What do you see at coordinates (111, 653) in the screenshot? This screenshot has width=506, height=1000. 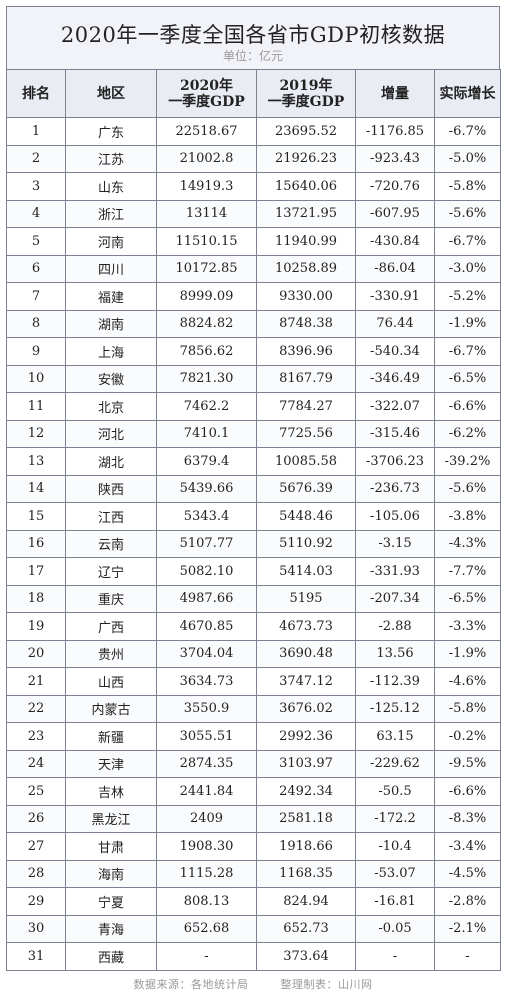 I see `cell-region: 贵州` at bounding box center [111, 653].